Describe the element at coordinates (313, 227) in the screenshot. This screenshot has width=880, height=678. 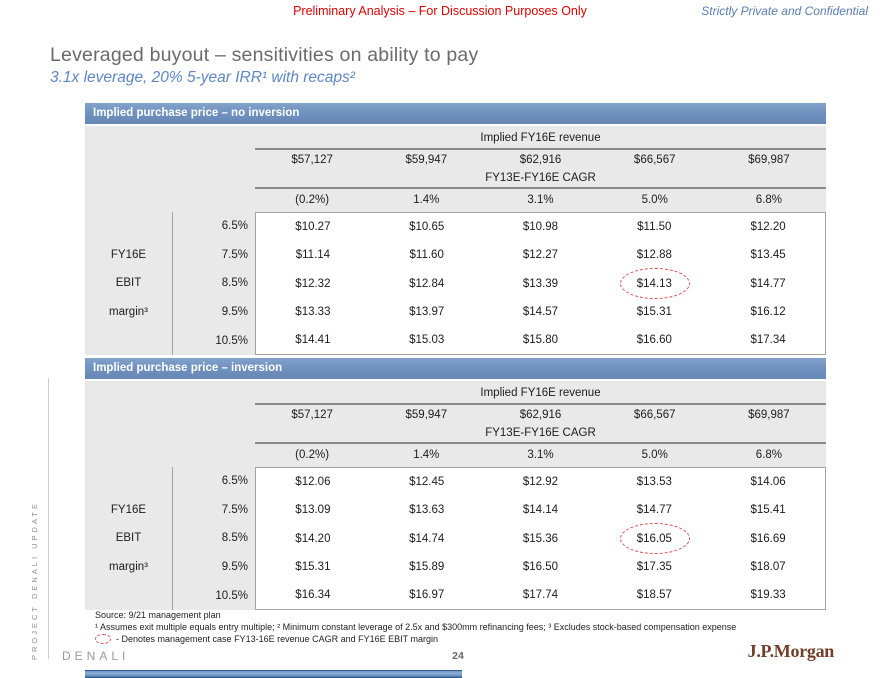
I see `data-cell: $10.27` at that location.